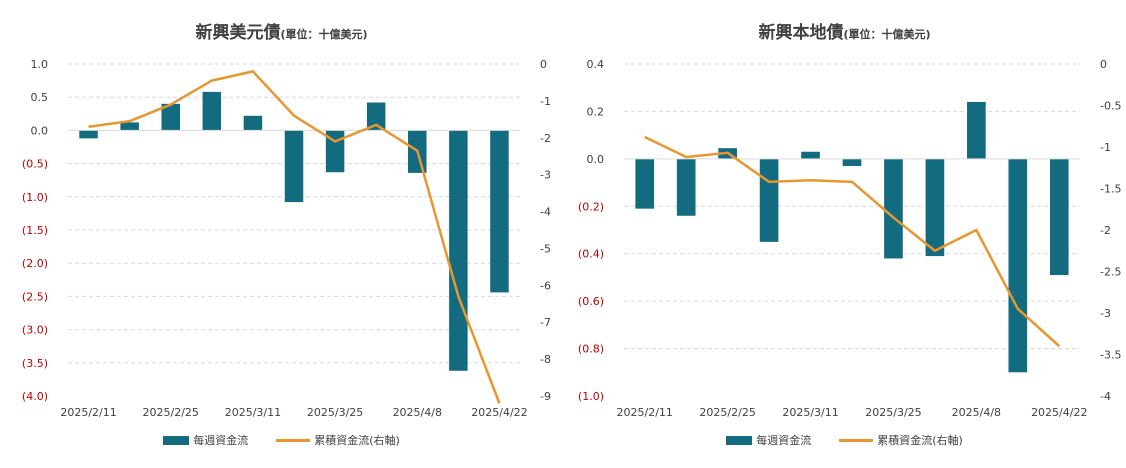  What do you see at coordinates (35, 230) in the screenshot?
I see `y-left-tick-label: (1.5)` at bounding box center [35, 230].